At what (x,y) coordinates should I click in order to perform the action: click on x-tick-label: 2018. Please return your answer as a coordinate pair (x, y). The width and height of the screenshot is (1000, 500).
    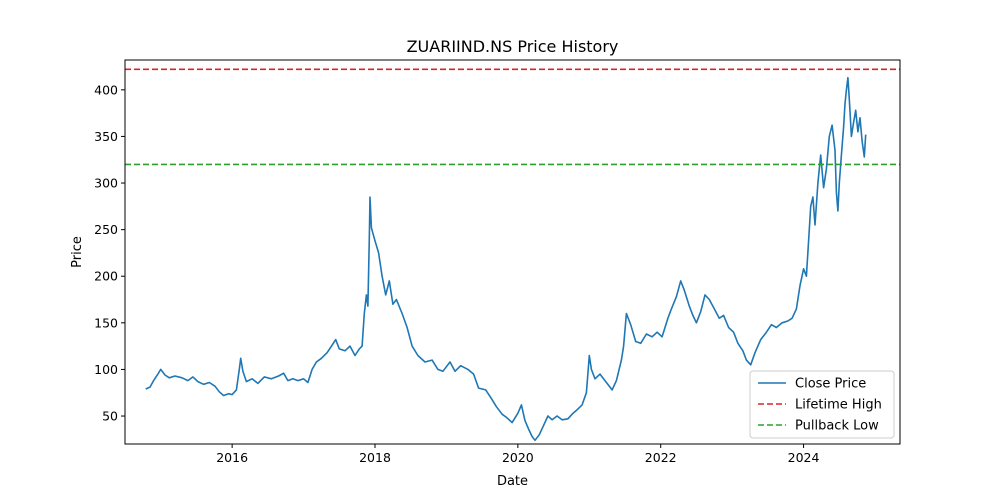
    Looking at the image, I should click on (375, 457).